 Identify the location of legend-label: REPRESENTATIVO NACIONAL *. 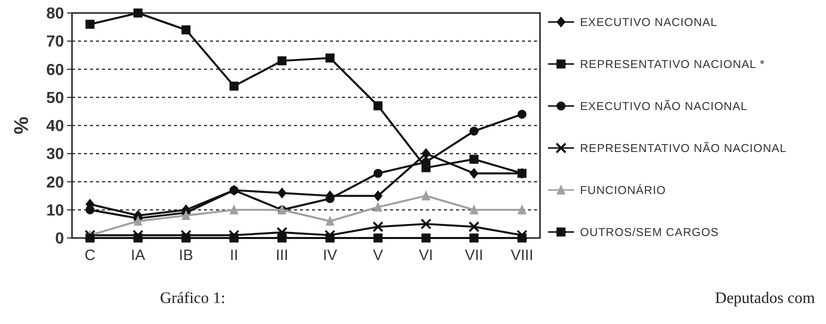
(672, 65).